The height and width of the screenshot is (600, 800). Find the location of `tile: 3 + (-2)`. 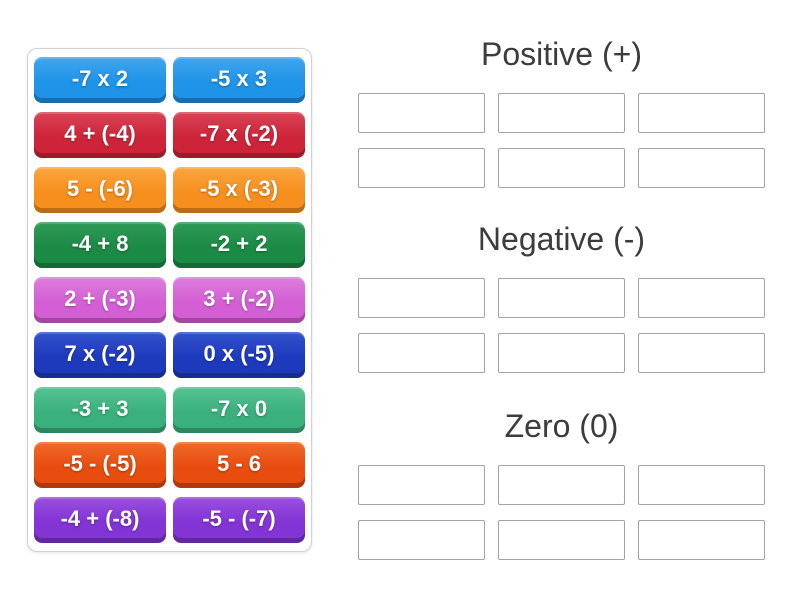

tile: 3 + (-2) is located at coordinates (239, 300).